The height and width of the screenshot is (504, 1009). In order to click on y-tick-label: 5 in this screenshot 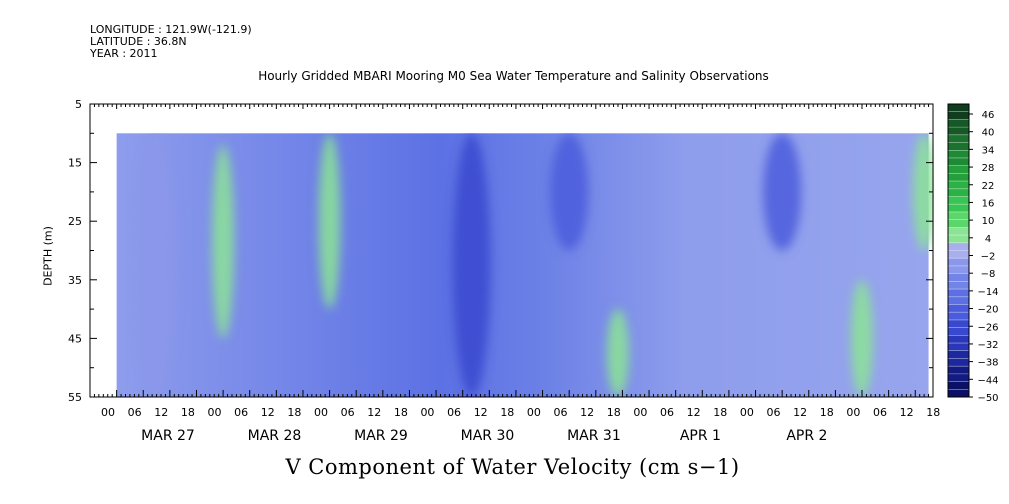, I will do `click(78, 104)`.